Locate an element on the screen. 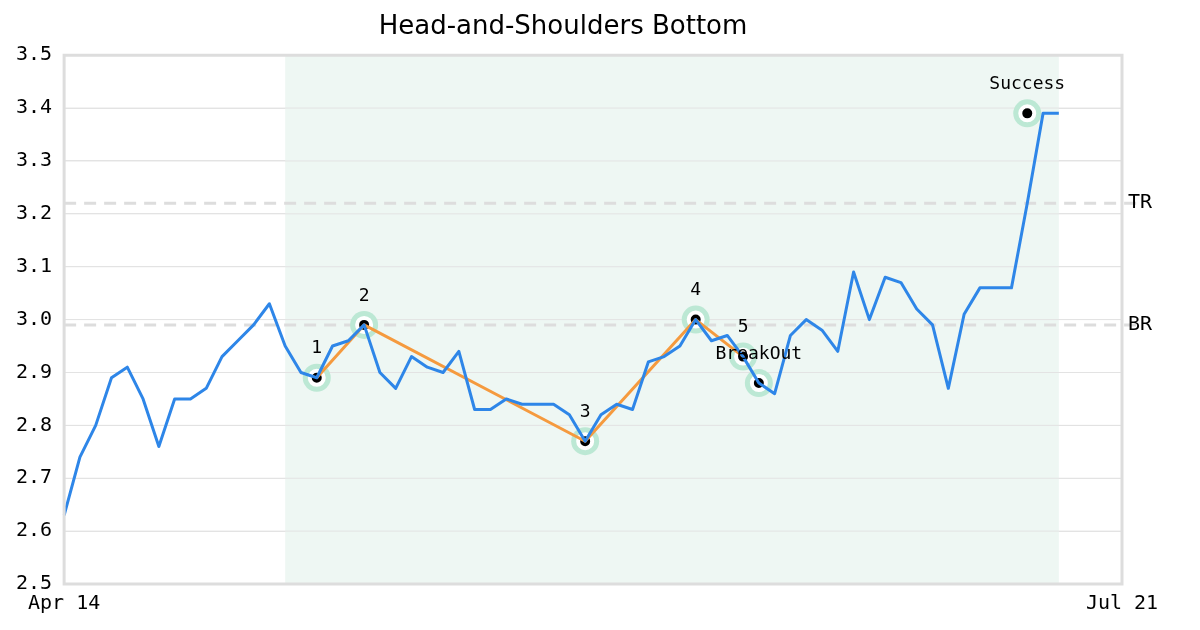 The width and height of the screenshot is (1200, 630). x-tick-label: Jul 21 is located at coordinates (1122, 602).